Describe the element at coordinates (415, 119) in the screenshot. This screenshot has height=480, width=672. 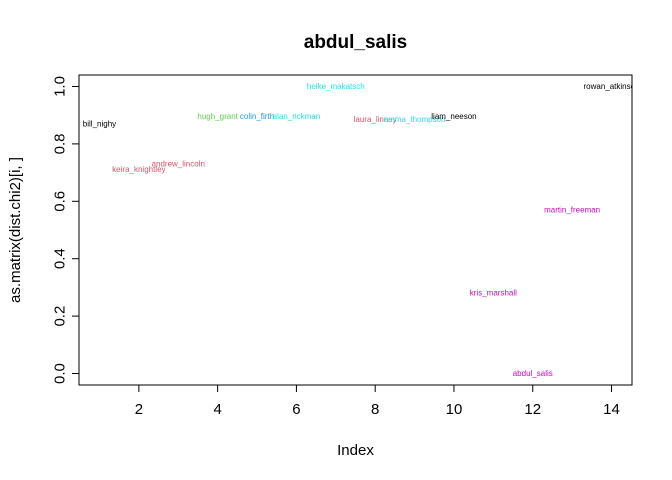
I see `point-label-emma-thompson: emma_thompson` at that location.